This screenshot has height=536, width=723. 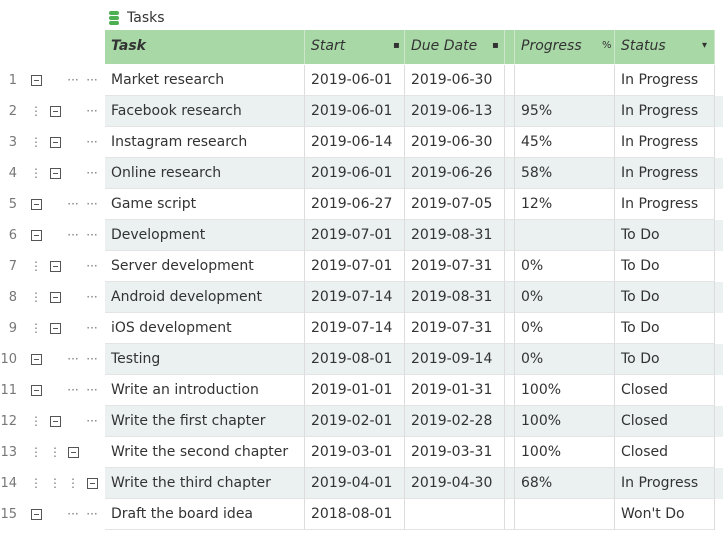 I want to click on cell-task: Facebook research, so click(x=205, y=111).